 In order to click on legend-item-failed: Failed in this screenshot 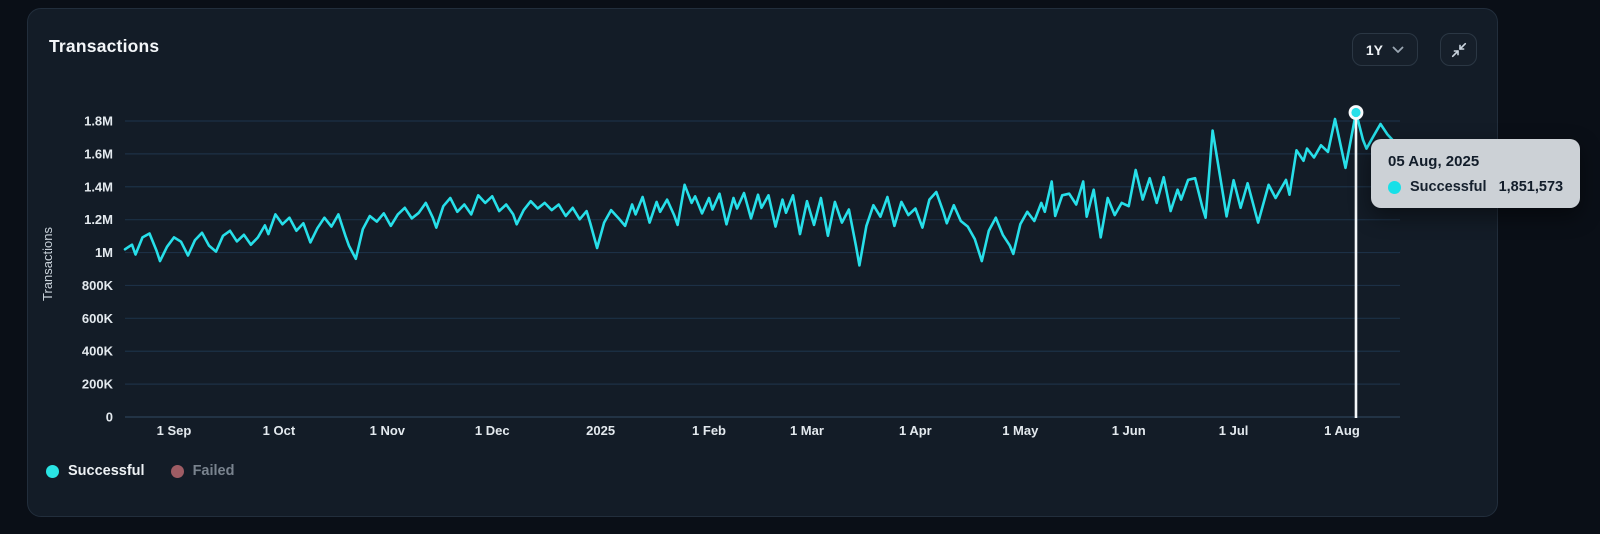, I will do `click(202, 471)`.